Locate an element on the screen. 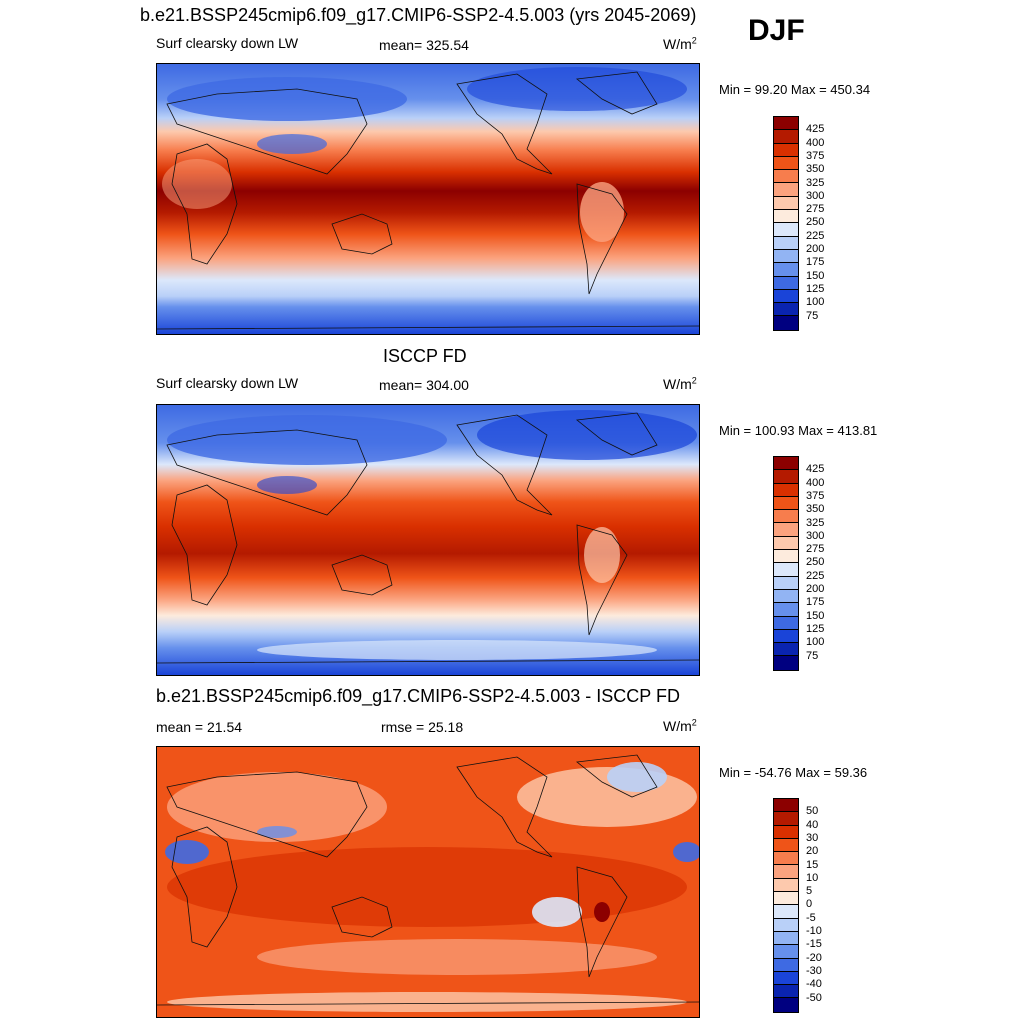 This screenshot has height=1024, width=1024. panel1-map is located at coordinates (428, 199).